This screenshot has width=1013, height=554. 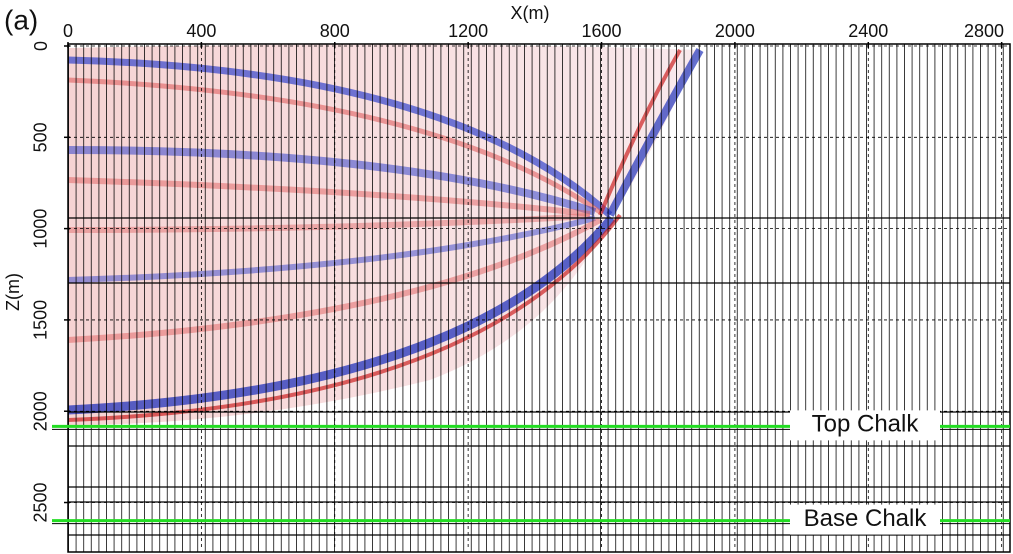 I want to click on y-tick-label: 1500, so click(x=41, y=320).